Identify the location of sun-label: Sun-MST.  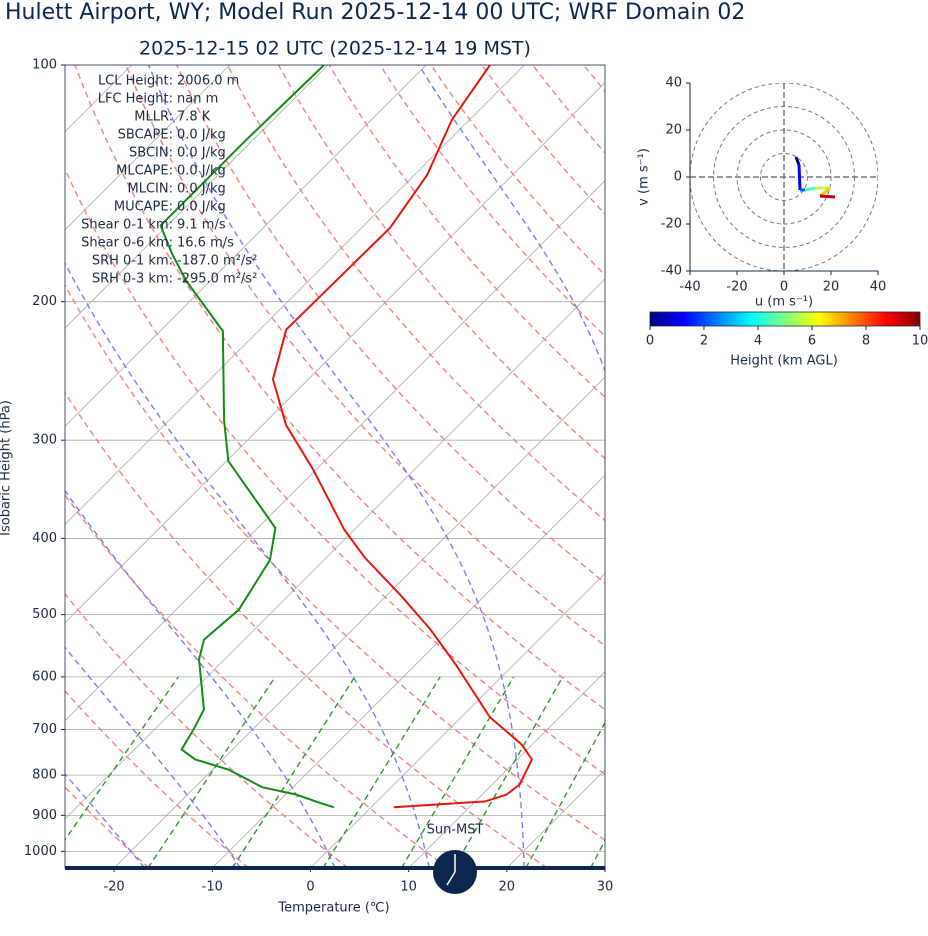
(455, 830).